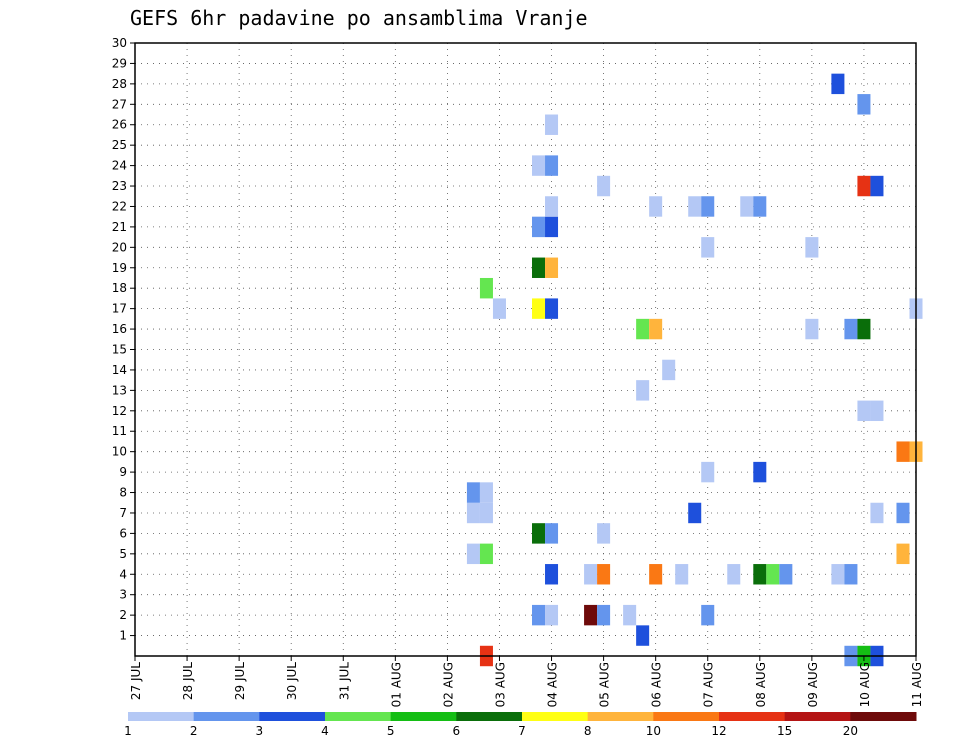 Image resolution: width=960 pixels, height=742 pixels. Describe the element at coordinates (119, 43) in the screenshot. I see `y-tick-label: 30` at that location.